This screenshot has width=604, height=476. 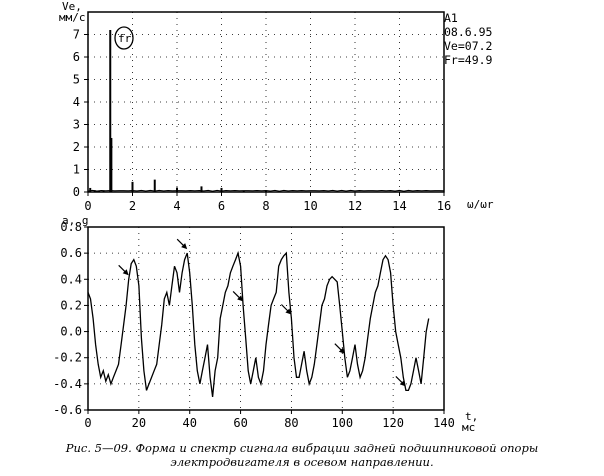 I want to click on spectrum-x-tick-label: 6, so click(x=221, y=206).